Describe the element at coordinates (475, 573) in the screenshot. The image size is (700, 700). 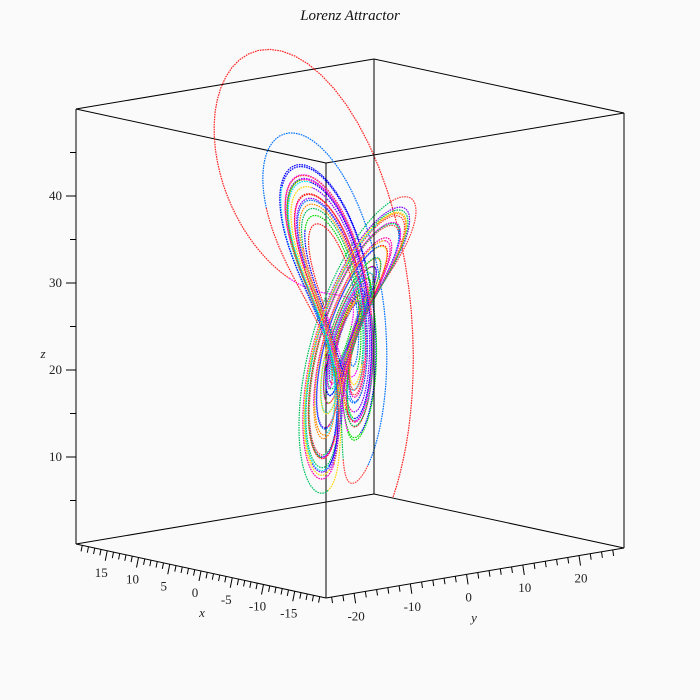
I see `box-edge-bottom-y` at that location.